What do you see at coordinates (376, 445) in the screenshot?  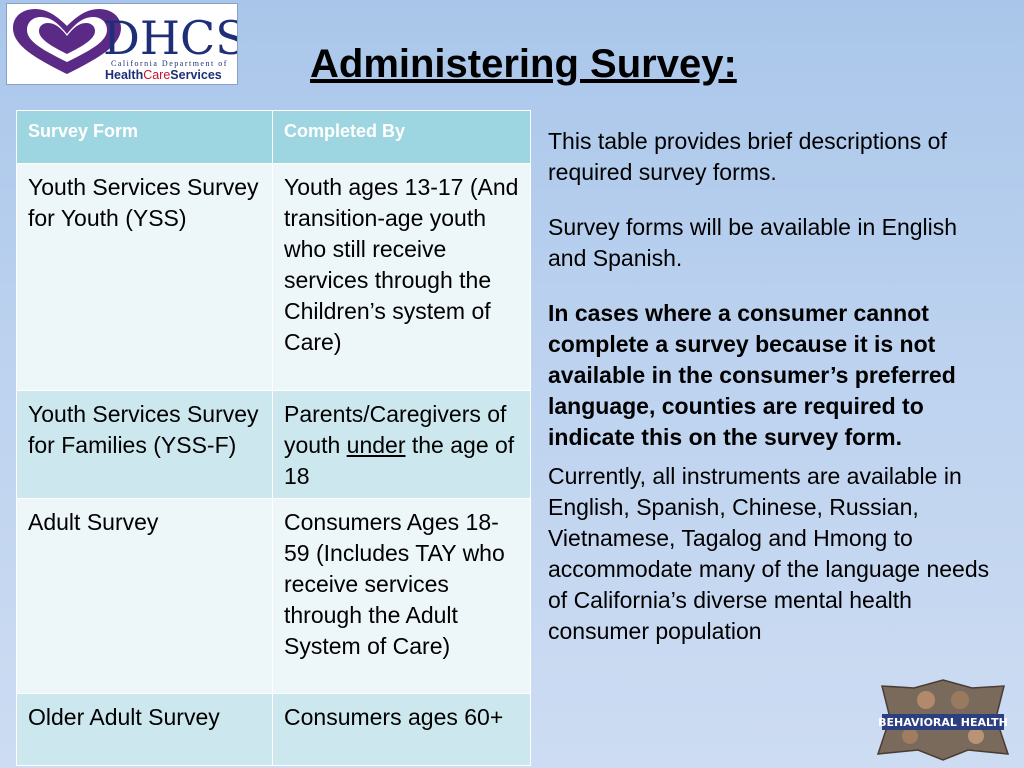 I see `completed-by-emphasis: under` at bounding box center [376, 445].